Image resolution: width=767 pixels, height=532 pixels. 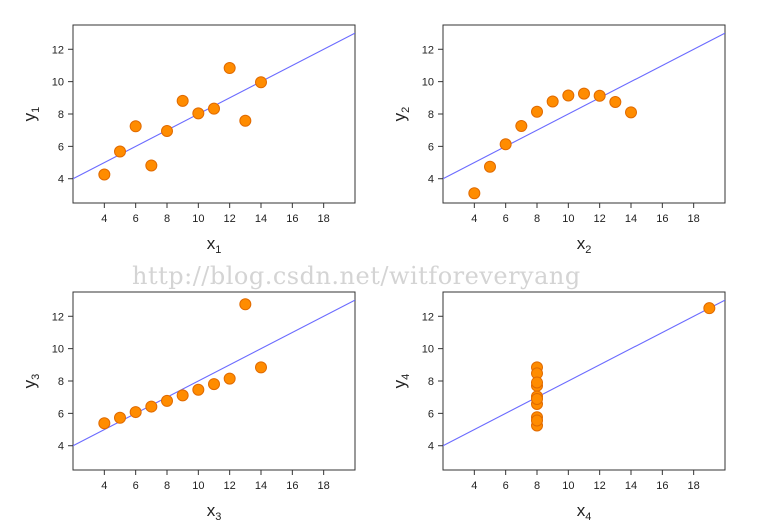 What do you see at coordinates (214, 245) in the screenshot?
I see `x-axis-label: x1` at bounding box center [214, 245].